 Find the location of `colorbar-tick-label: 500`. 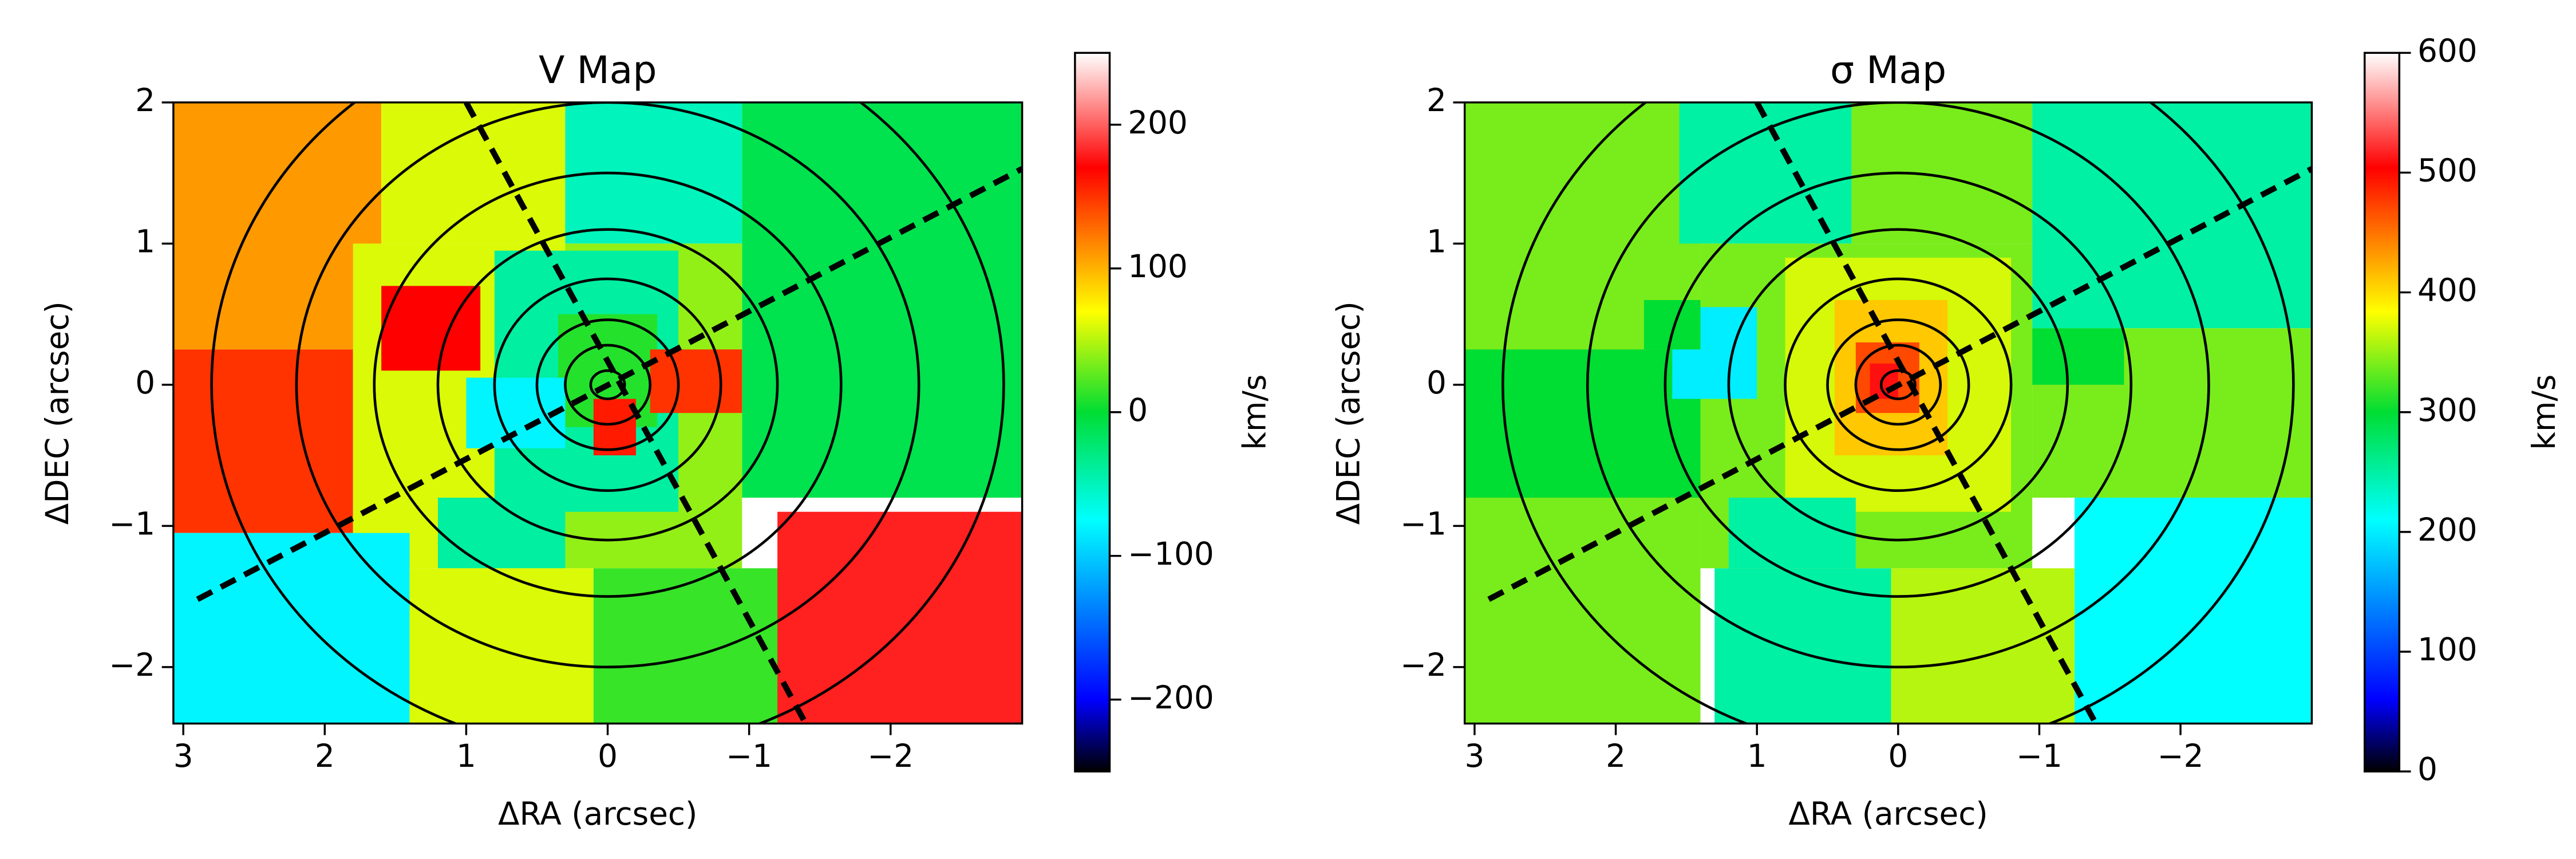

colorbar-tick-label: 500 is located at coordinates (2447, 170).